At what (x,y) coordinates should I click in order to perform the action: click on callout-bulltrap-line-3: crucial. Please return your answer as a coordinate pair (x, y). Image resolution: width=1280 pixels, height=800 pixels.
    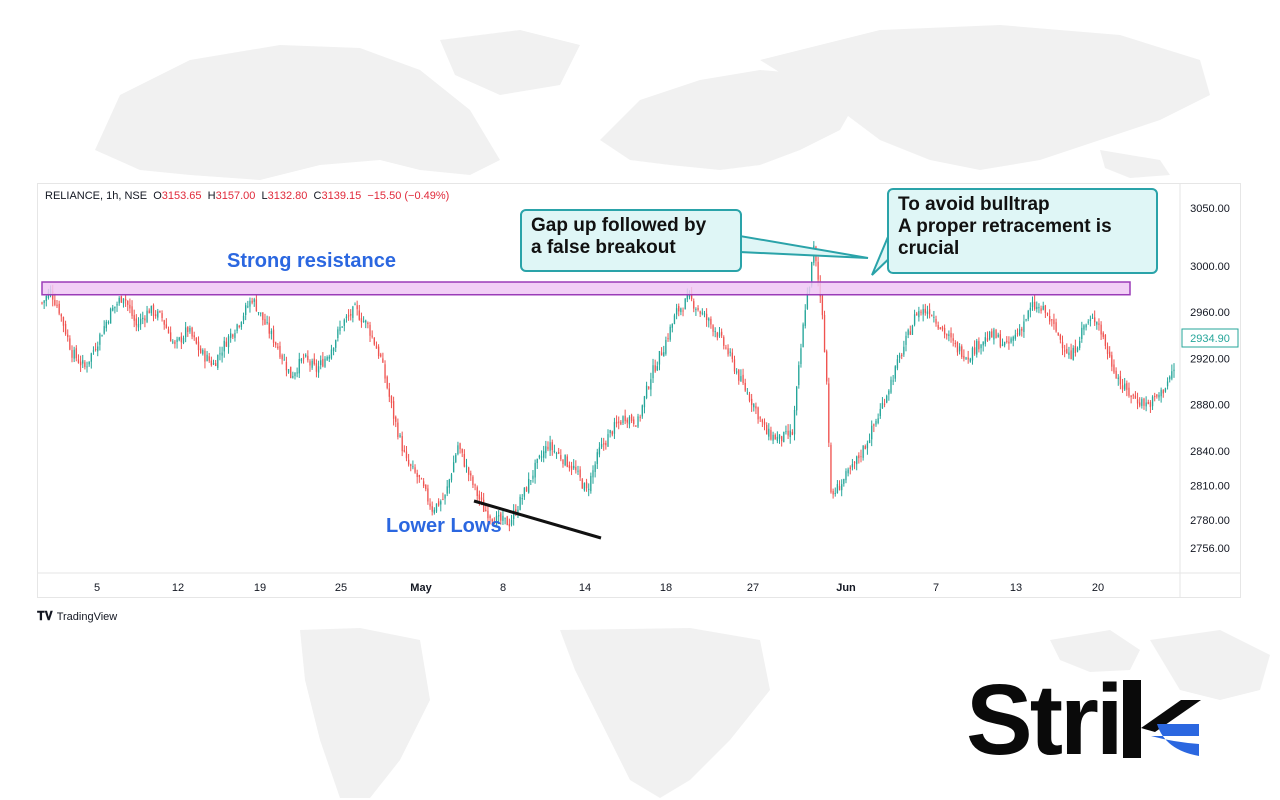
    Looking at the image, I should click on (929, 248).